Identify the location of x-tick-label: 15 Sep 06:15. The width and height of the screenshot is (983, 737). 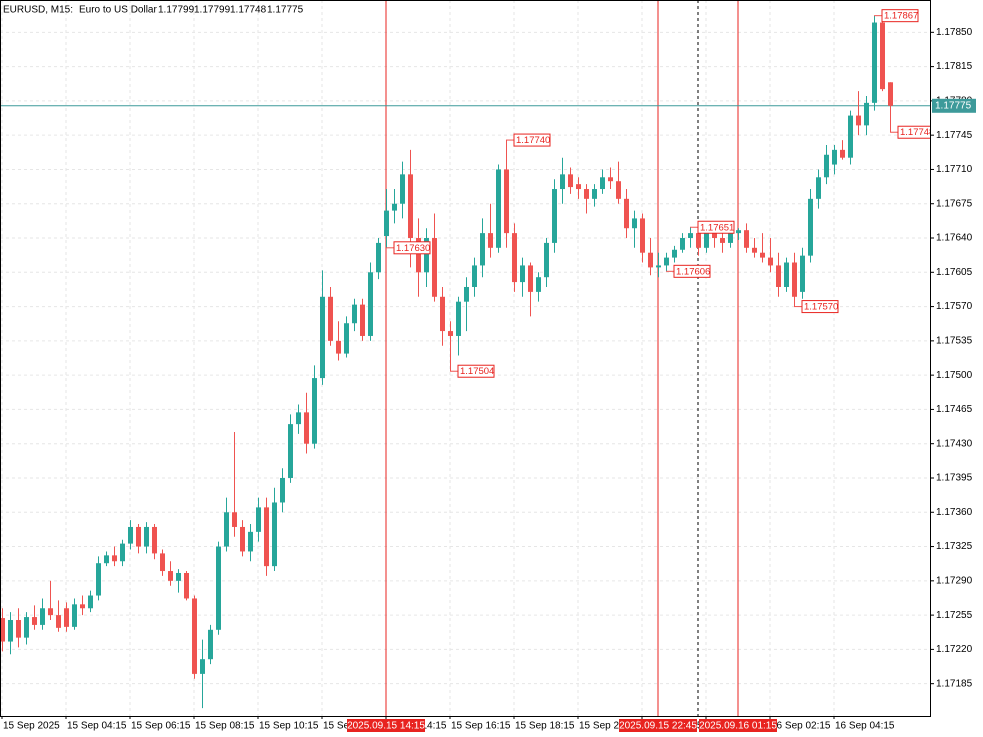
(161, 726).